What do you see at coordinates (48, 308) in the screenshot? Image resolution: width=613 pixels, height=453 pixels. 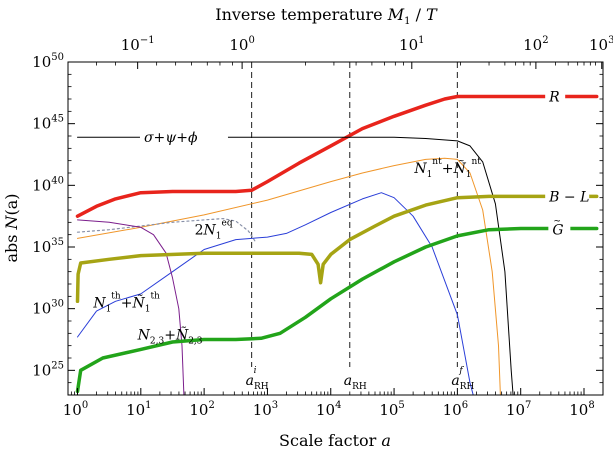 I see `y-tick-label: 1030` at bounding box center [48, 308].